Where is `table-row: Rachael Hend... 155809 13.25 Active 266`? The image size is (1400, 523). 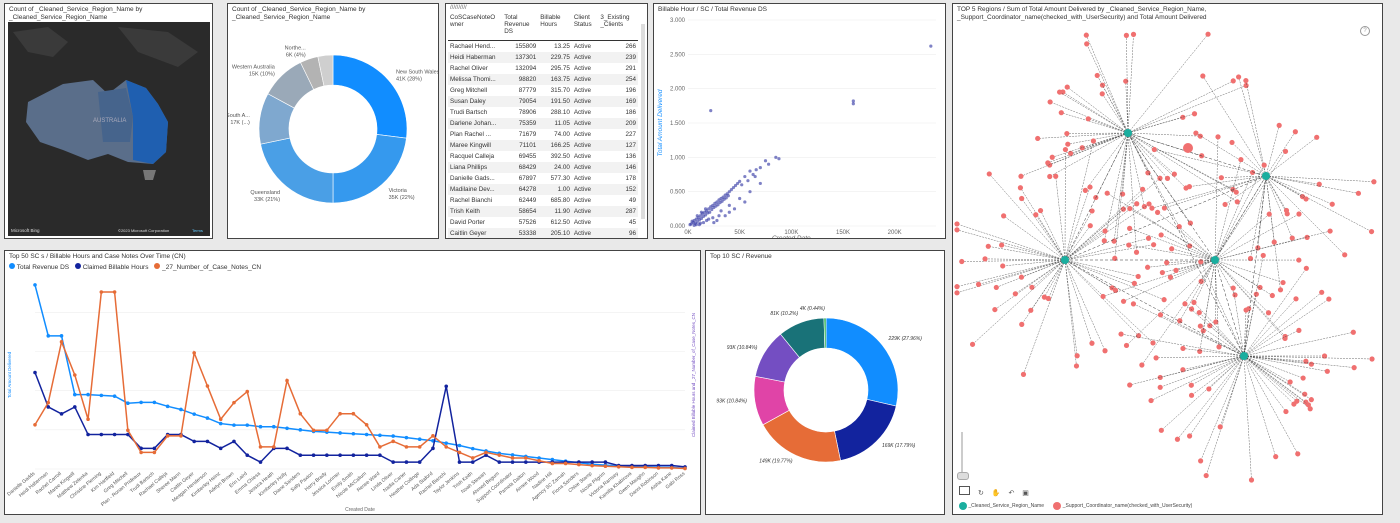 table-row: Rachael Hend... 155809 13.25 Active 266 is located at coordinates (543, 47).